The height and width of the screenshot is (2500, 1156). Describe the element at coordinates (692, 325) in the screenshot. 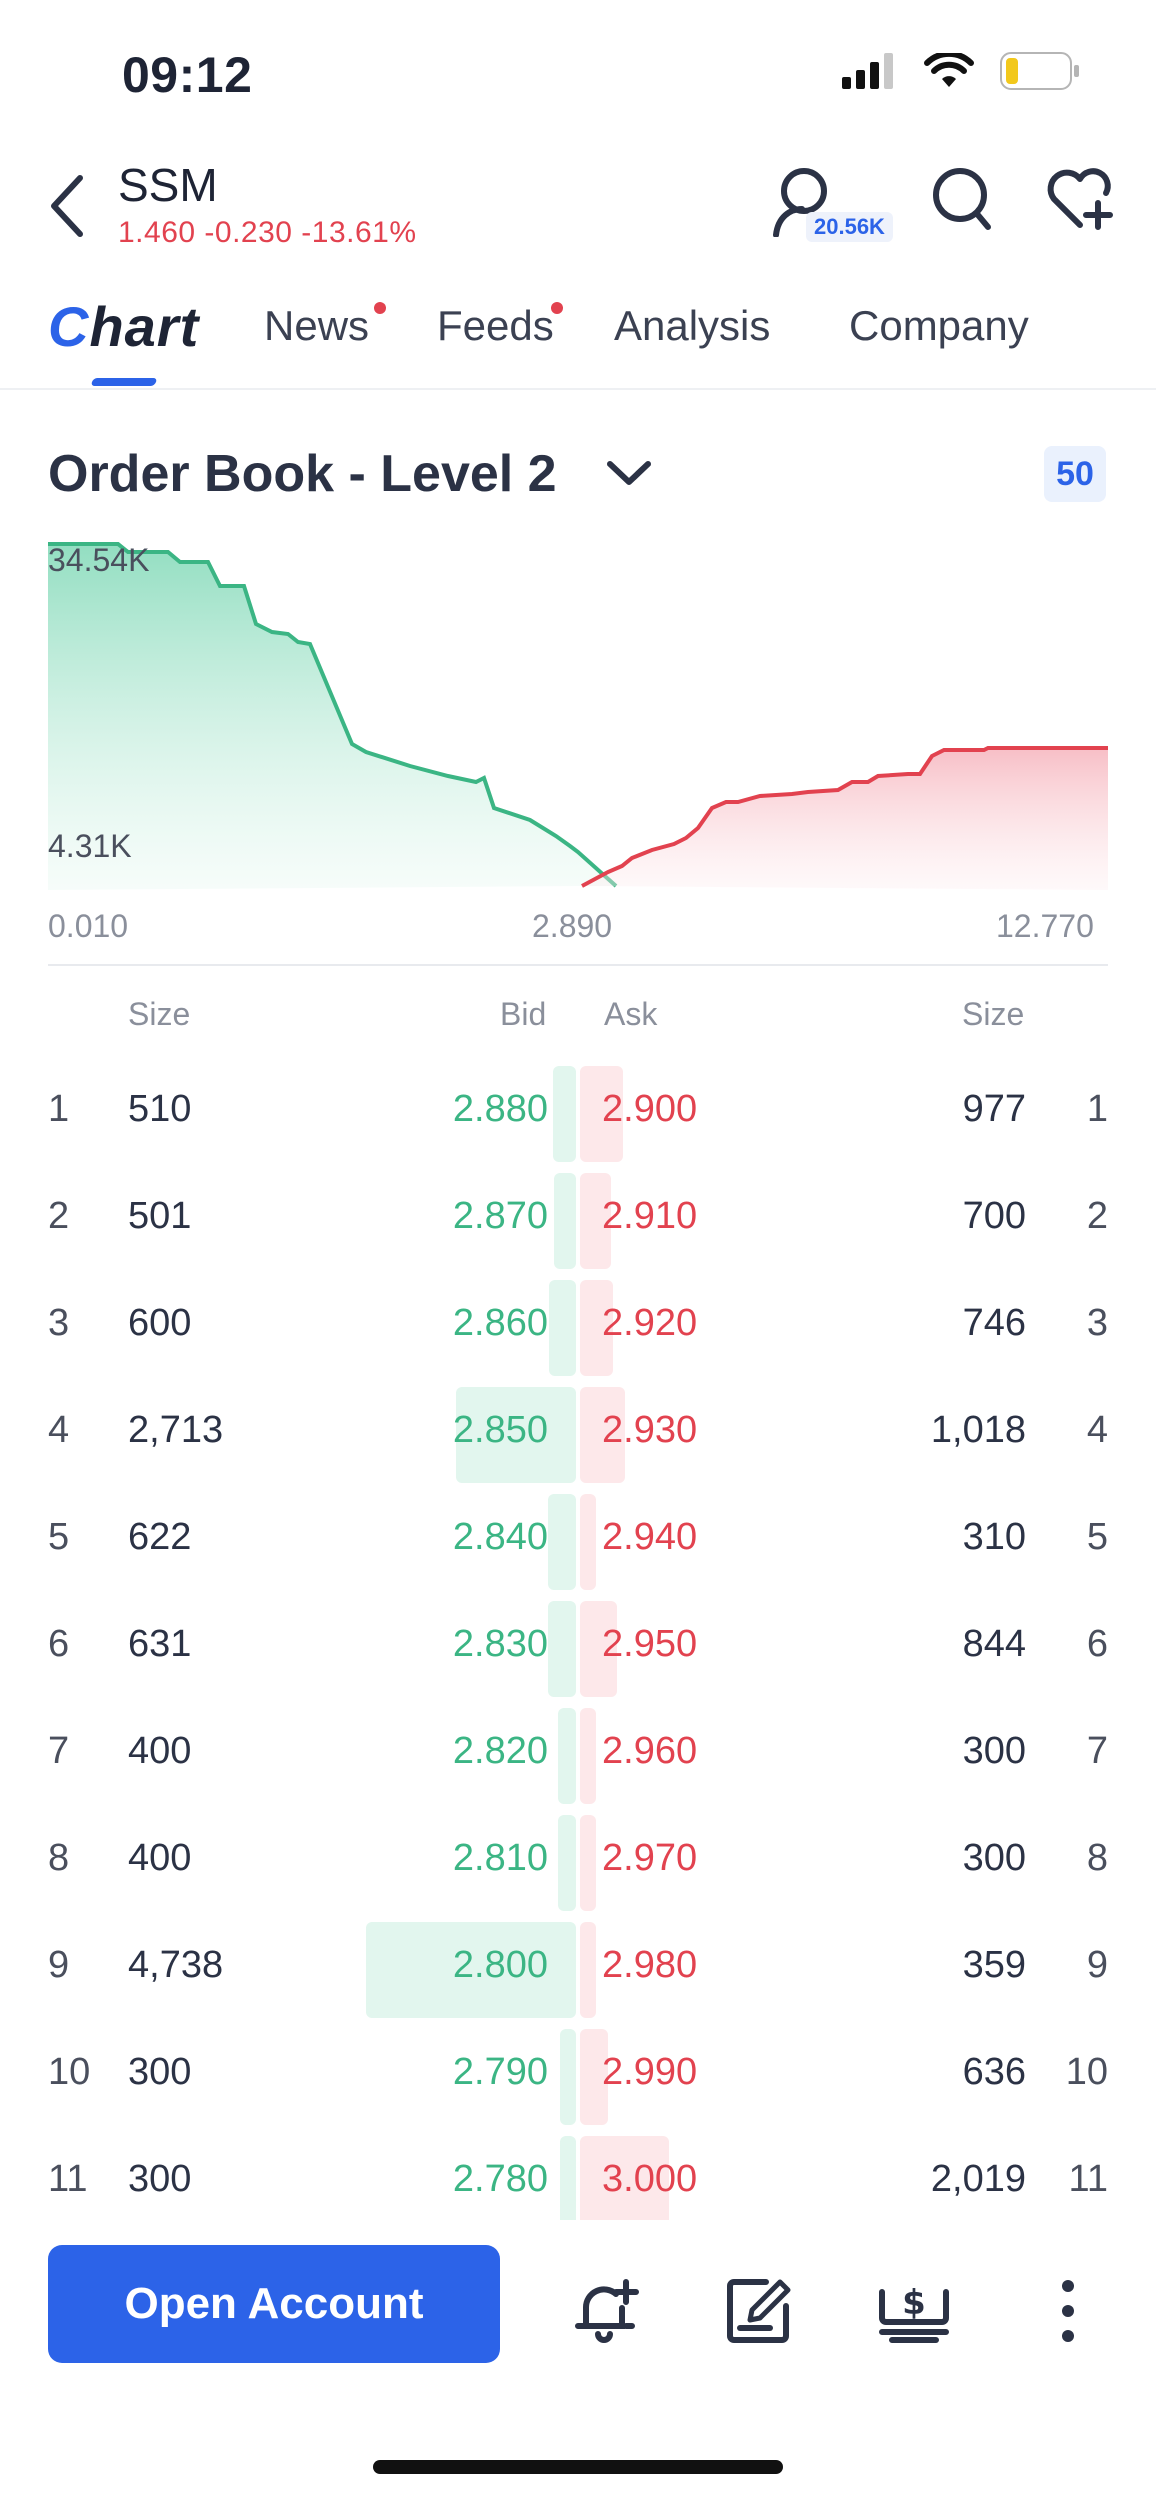

I see `tab-analysis: Analysis` at that location.